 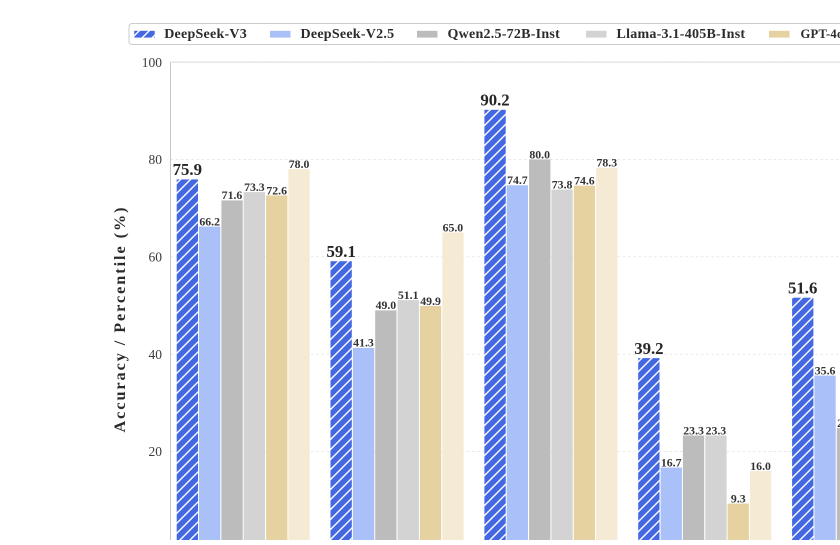 I want to click on svg-text: 41.3, so click(x=363, y=343).